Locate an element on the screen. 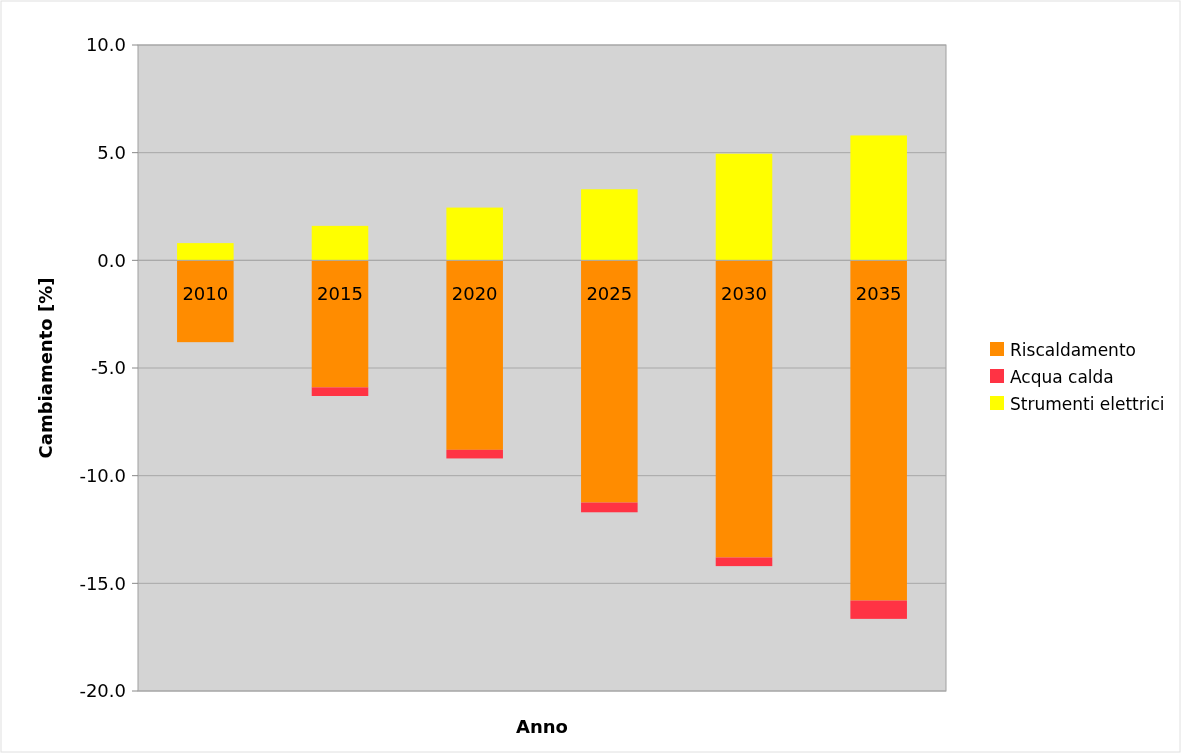  legend-label: Strumenti elettrici is located at coordinates (1087, 403).